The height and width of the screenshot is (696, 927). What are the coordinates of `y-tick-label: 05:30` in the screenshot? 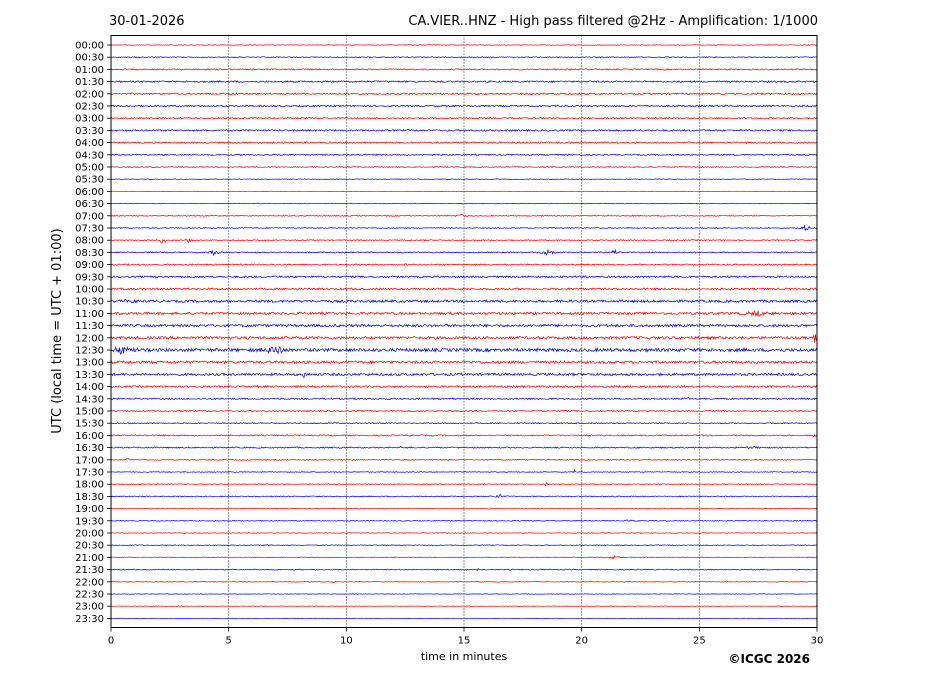 It's located at (89, 180).